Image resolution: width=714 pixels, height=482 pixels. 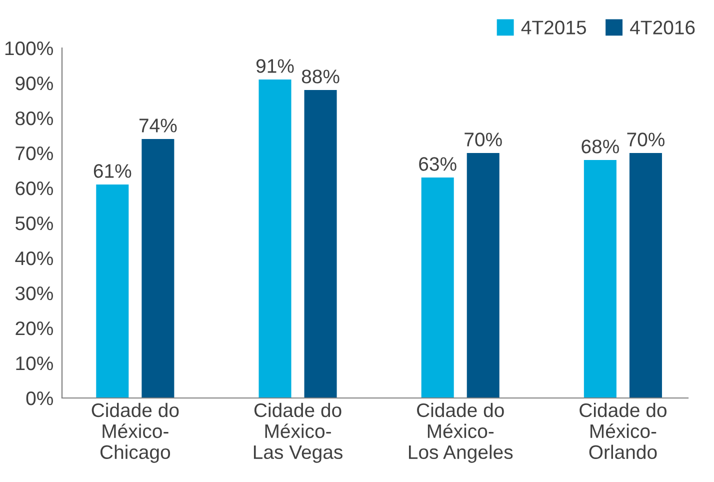 I want to click on y-tick-label: 10%, so click(x=34, y=363).